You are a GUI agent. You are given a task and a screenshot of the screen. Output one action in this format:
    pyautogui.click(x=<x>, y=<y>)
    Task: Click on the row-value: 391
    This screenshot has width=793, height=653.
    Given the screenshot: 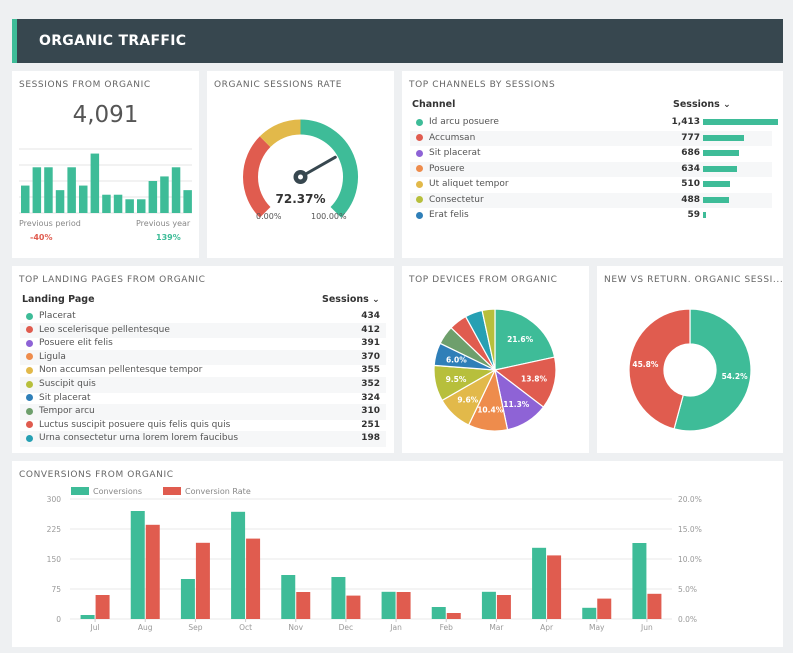 What is the action you would take?
    pyautogui.click(x=370, y=343)
    